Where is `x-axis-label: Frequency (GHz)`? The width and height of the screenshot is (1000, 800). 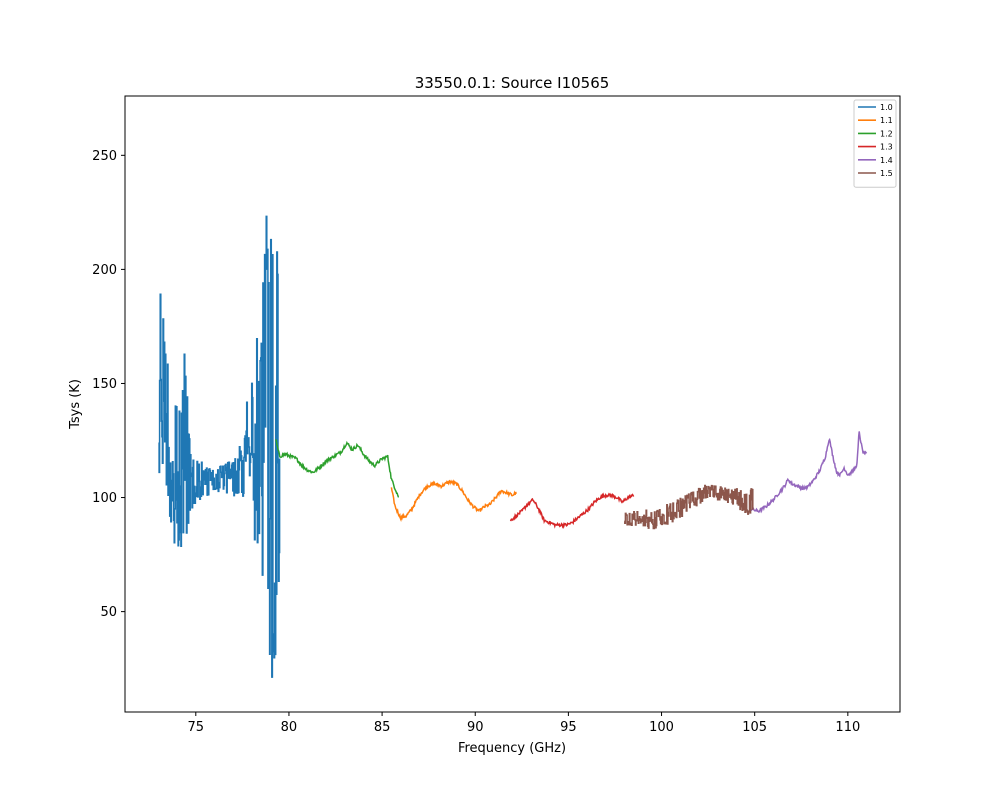 x-axis-label: Frequency (GHz) is located at coordinates (512, 748).